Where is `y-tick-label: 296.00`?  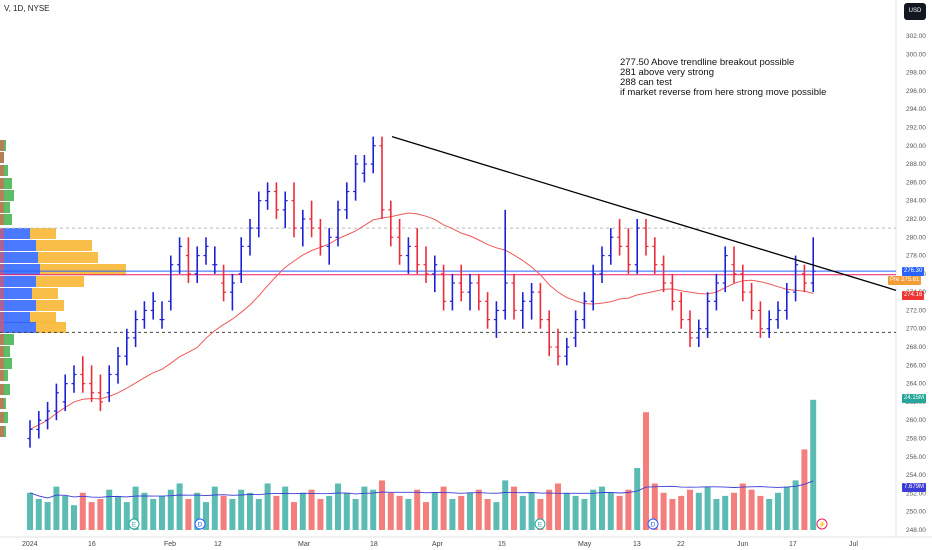
y-tick-label: 296.00 is located at coordinates (916, 91).